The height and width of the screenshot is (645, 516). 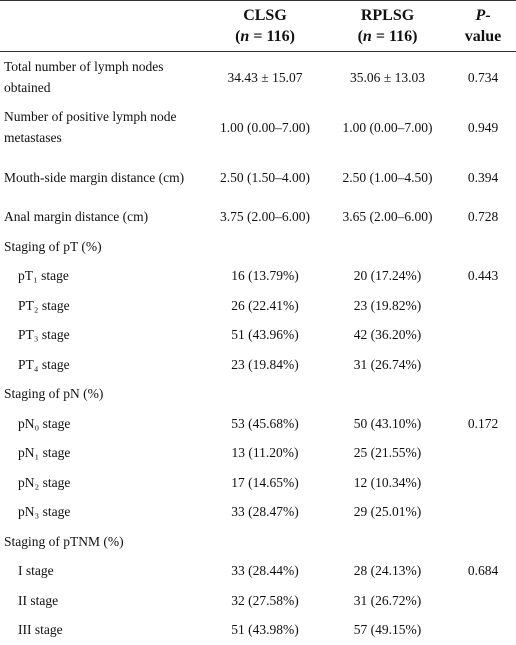 I want to click on header-cell, so click(x=102, y=26).